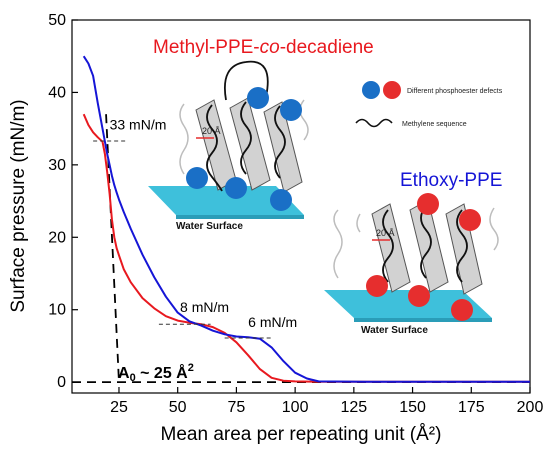 The height and width of the screenshot is (465, 550). What do you see at coordinates (57, 165) in the screenshot?
I see `y-tick-label: 30` at bounding box center [57, 165].